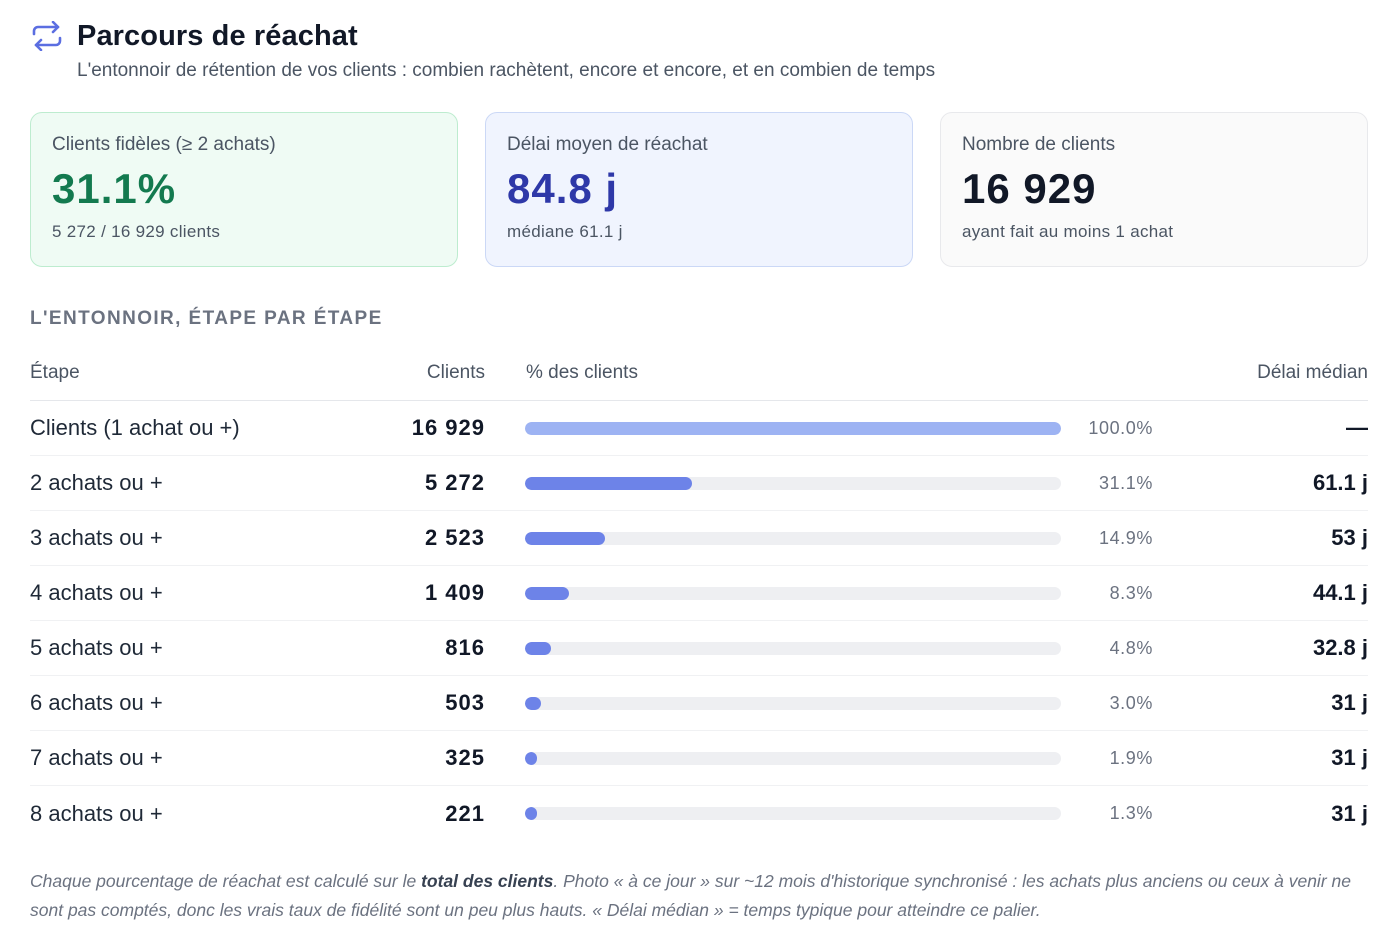 The width and height of the screenshot is (1400, 950). What do you see at coordinates (1125, 482) in the screenshot?
I see `pct-label: 31.1%` at bounding box center [1125, 482].